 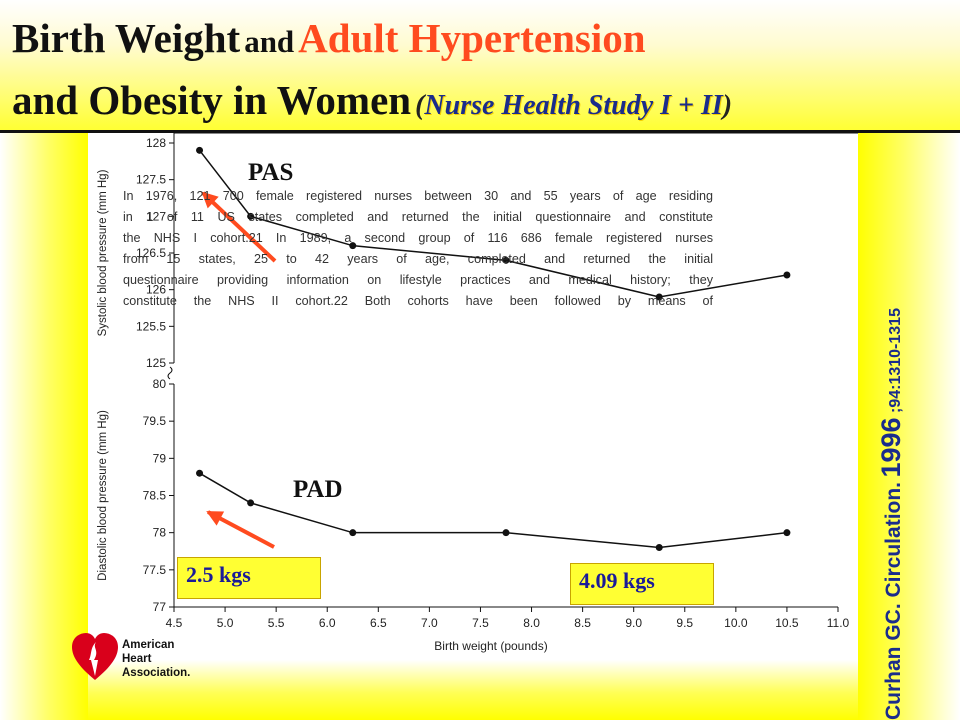 I want to click on title-study-name: Nurse Health Study I + II, so click(x=573, y=105).